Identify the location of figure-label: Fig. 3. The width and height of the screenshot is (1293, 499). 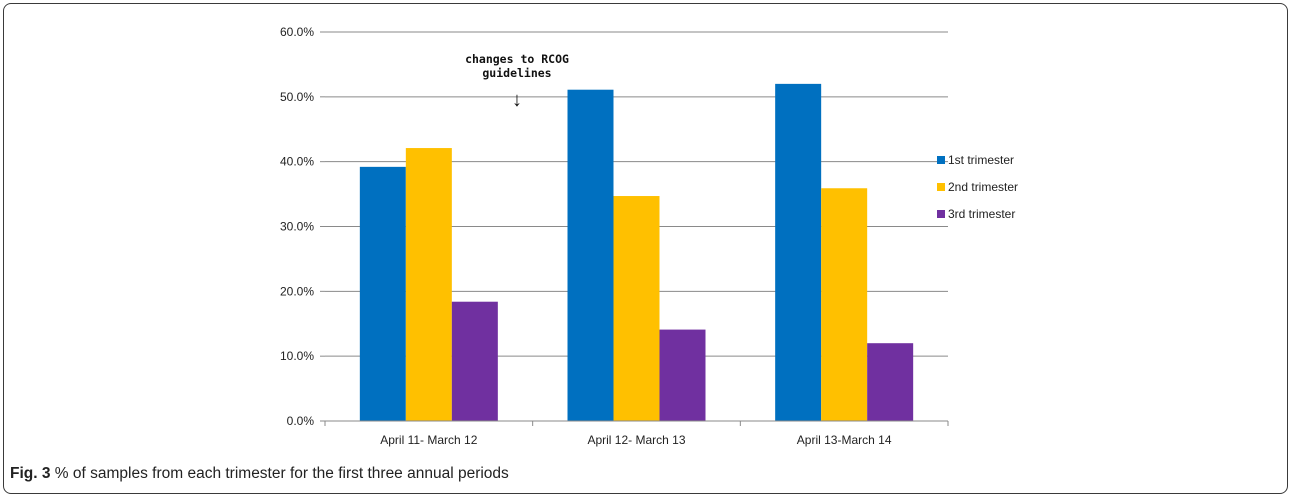
(30, 473).